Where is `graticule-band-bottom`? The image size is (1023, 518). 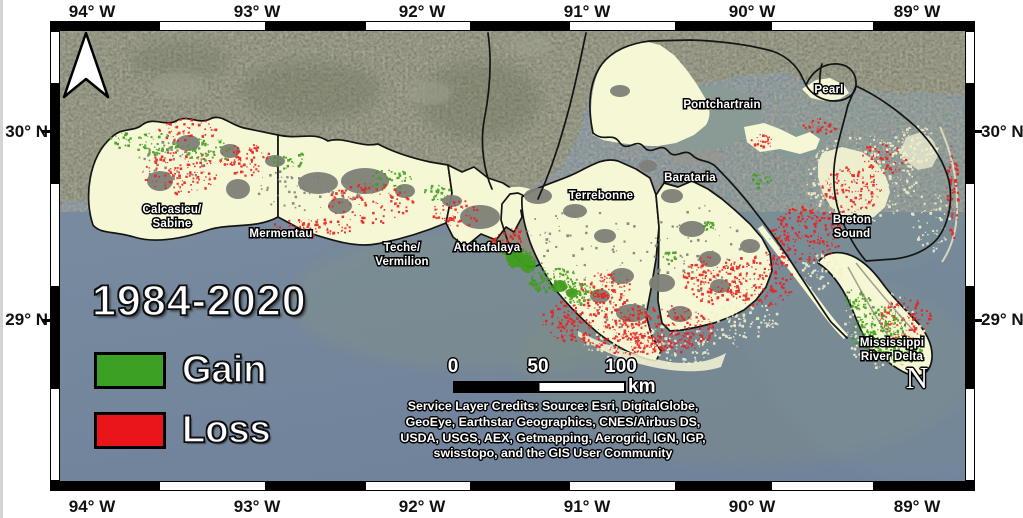
graticule-band-bottom is located at coordinates (512, 486).